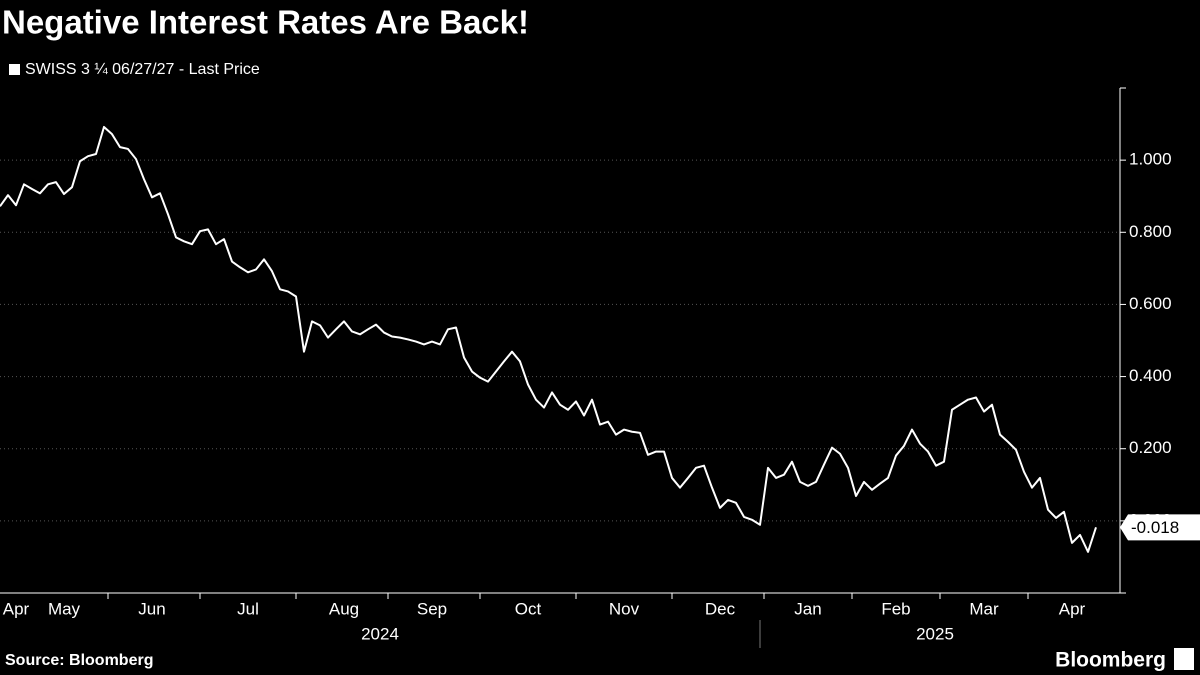 The height and width of the screenshot is (675, 1200). I want to click on x-tick-label: Jul, so click(248, 608).